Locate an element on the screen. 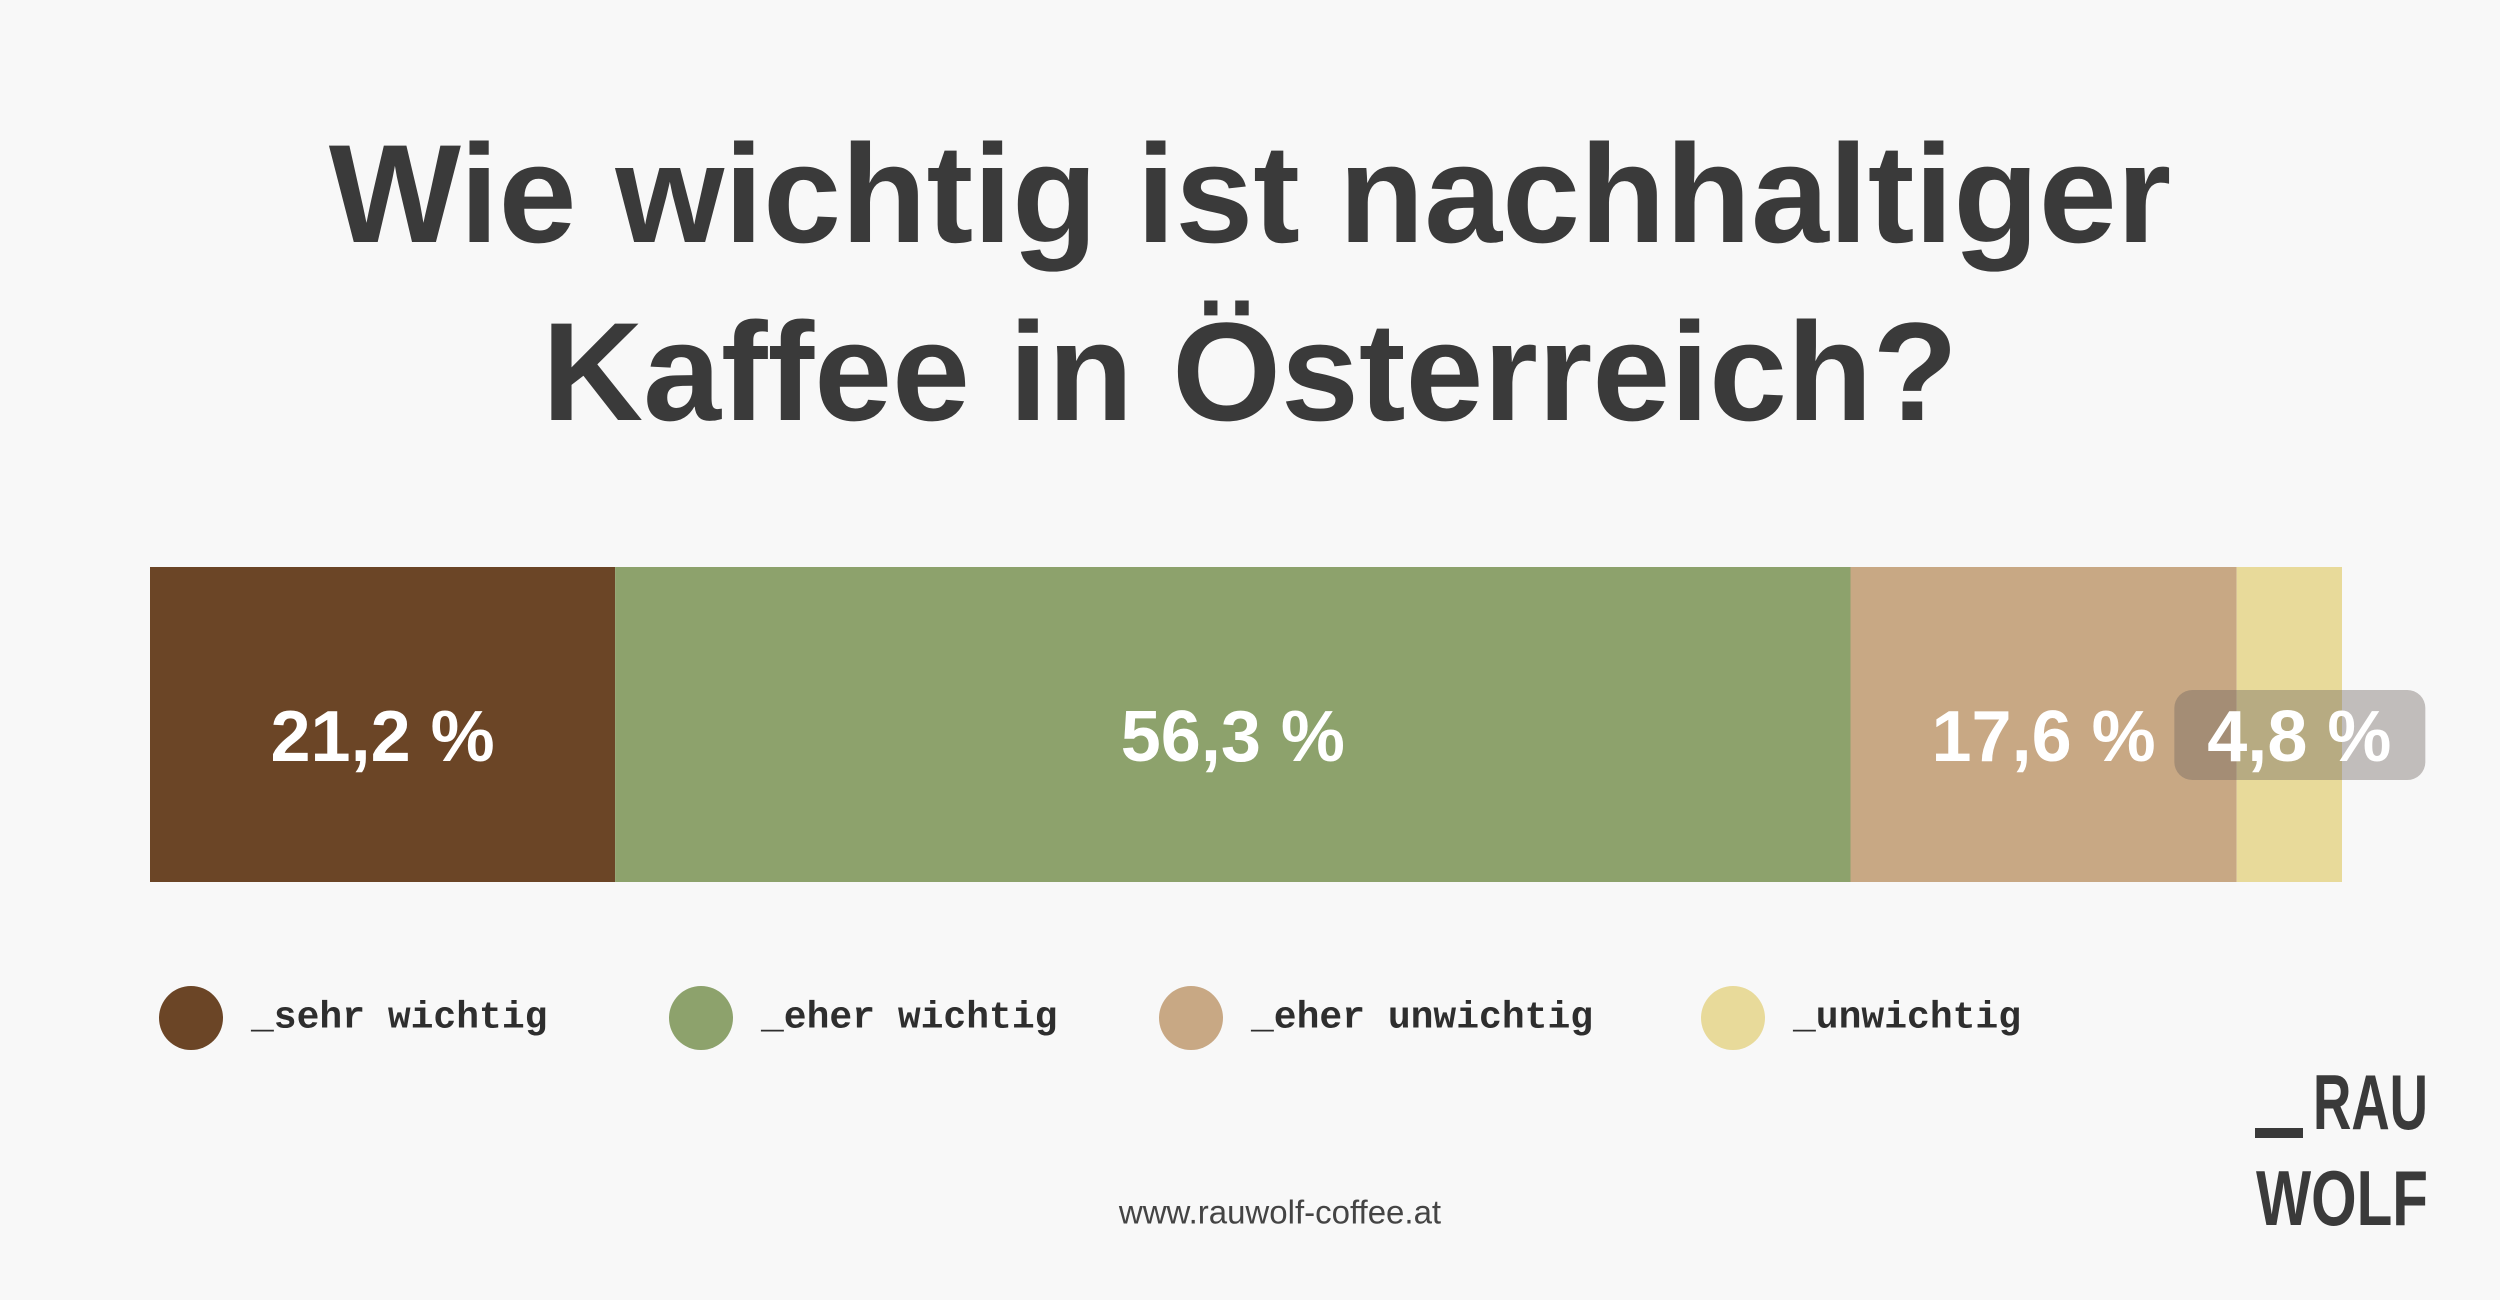 The height and width of the screenshot is (1300, 2500). logo-bar is located at coordinates (2279, 1133).